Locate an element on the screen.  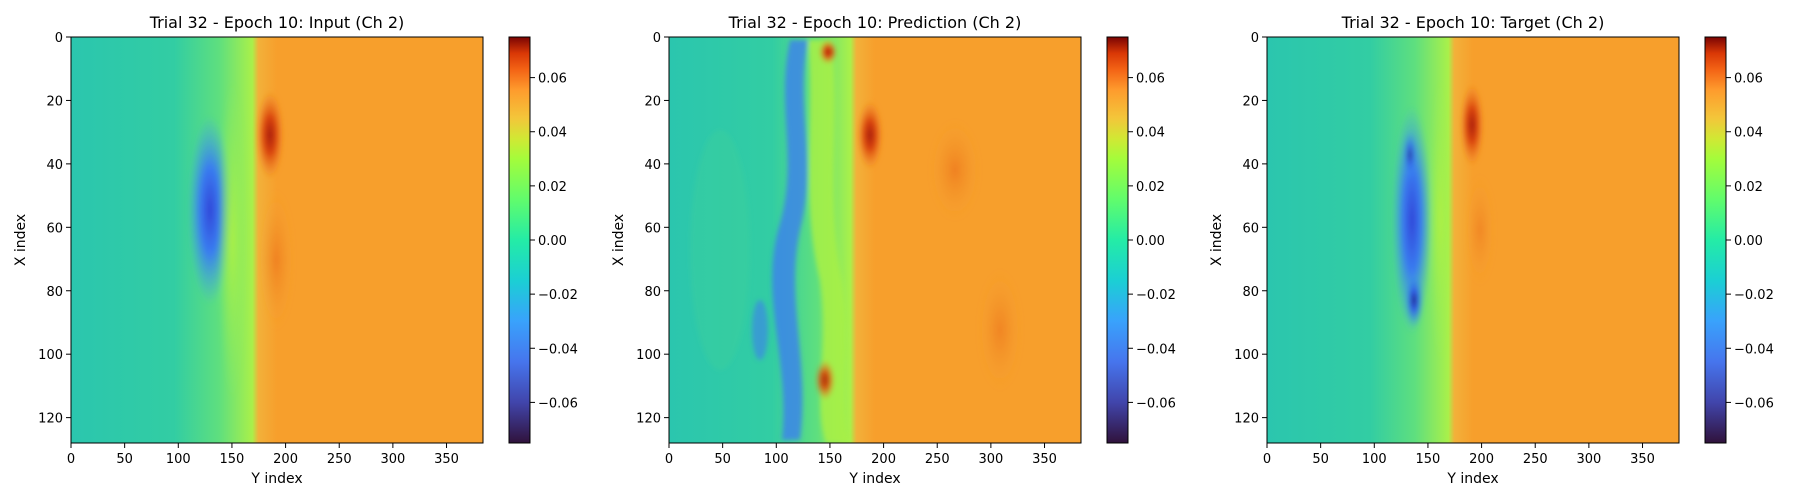
chart-title: Trial 32 - Epoch 10: Input (Ch 2) is located at coordinates (277, 22).